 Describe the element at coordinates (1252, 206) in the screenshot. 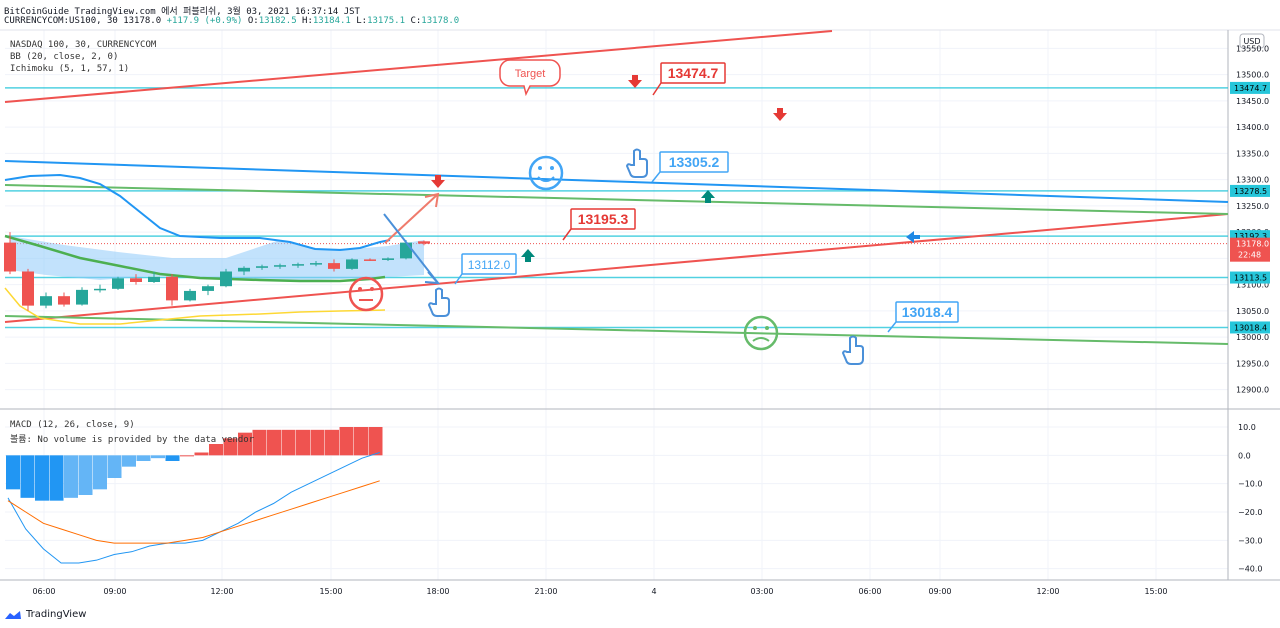

I see `price-tick-label: 13250.0` at that location.